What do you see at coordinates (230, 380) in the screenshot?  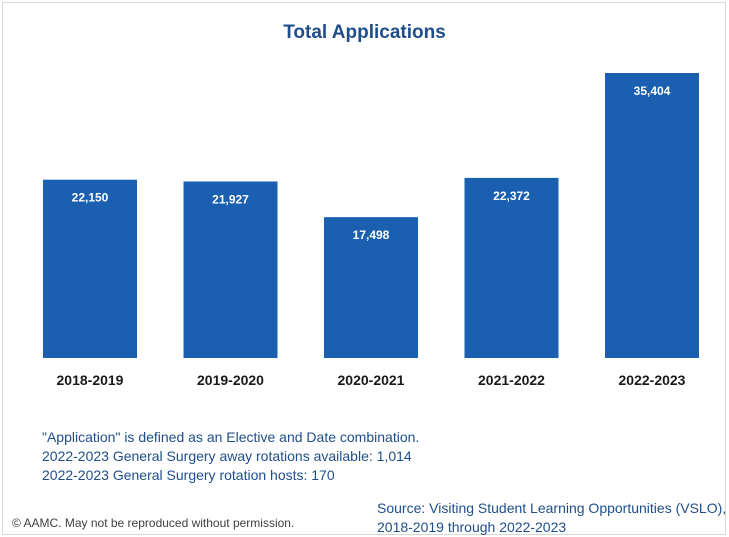 I see `category-label: 2019-2020` at bounding box center [230, 380].